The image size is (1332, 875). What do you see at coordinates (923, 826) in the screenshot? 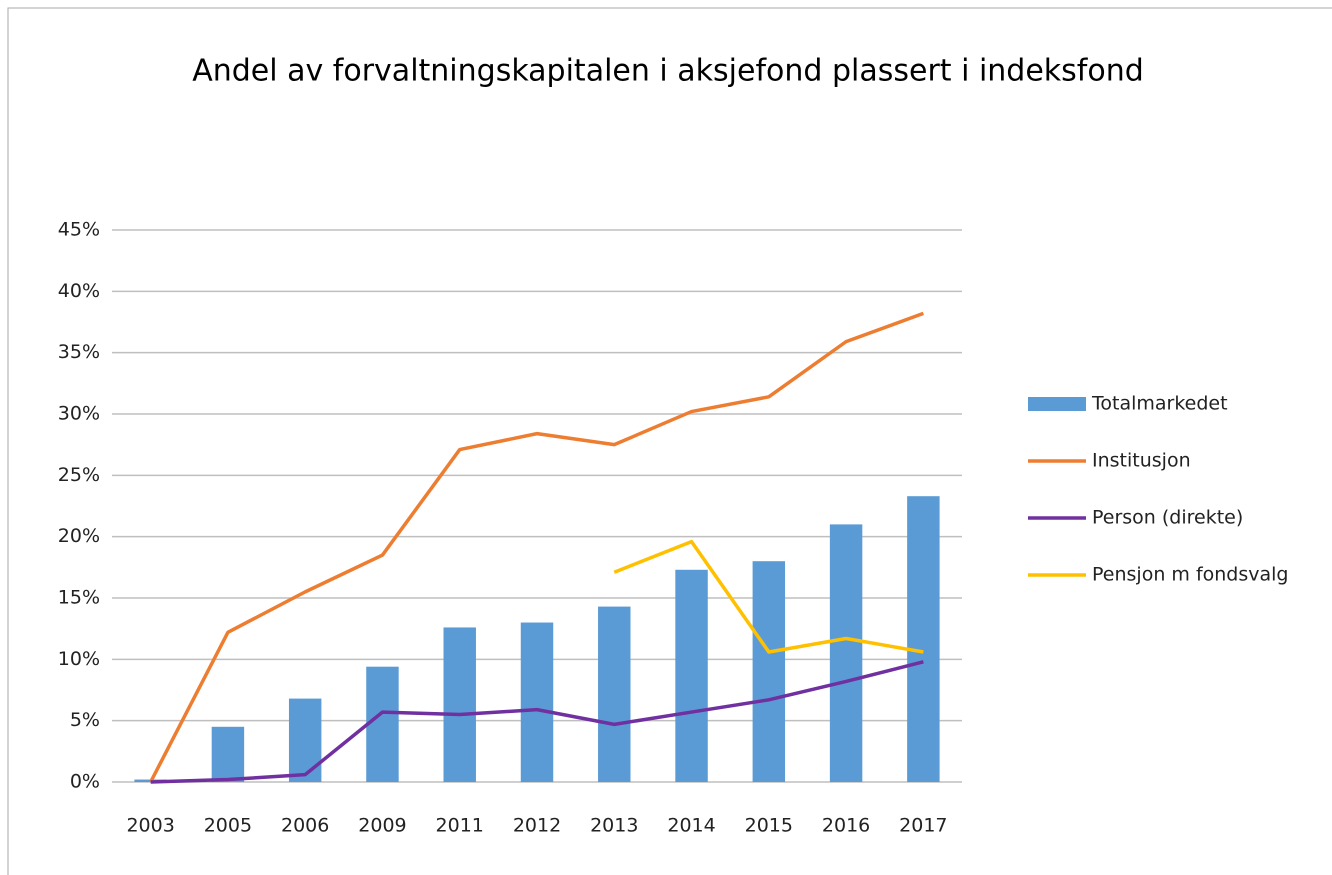
I see `x-tick-label: 2017` at bounding box center [923, 826].